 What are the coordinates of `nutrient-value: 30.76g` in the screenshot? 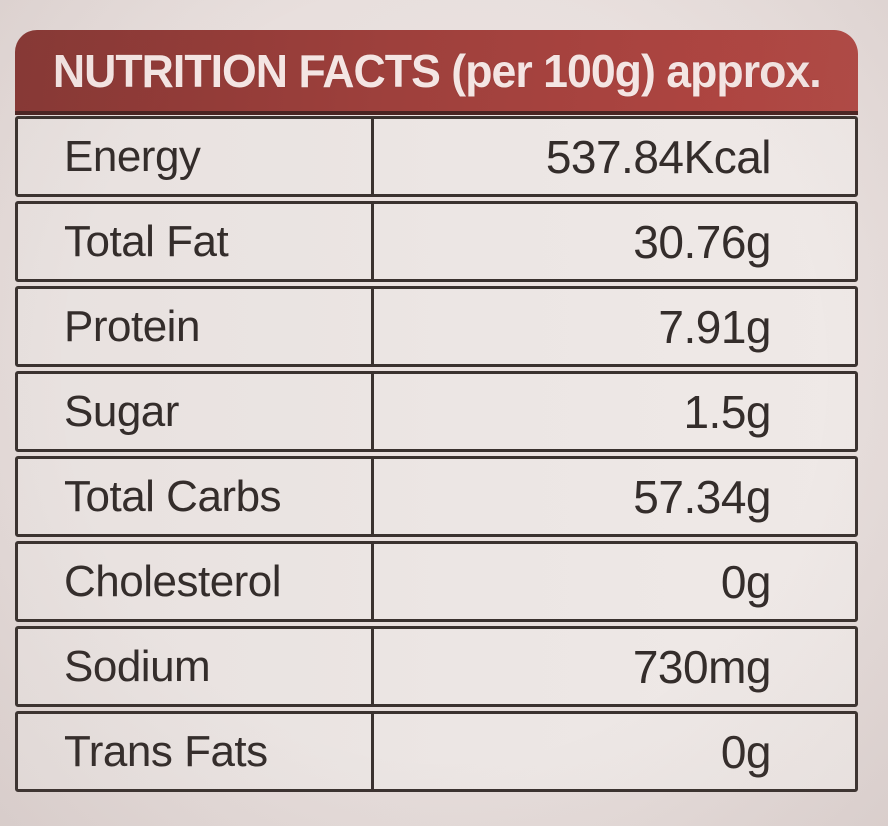 It's located at (702, 241).